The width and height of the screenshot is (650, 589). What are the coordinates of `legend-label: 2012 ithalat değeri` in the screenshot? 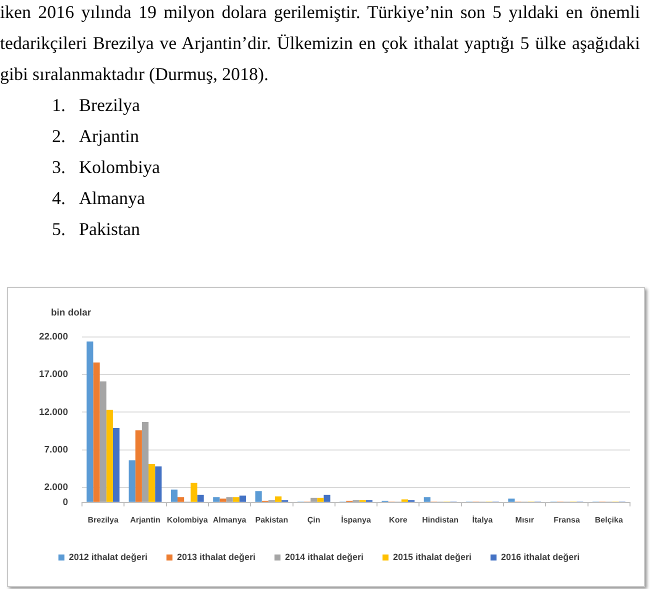 It's located at (108, 557).